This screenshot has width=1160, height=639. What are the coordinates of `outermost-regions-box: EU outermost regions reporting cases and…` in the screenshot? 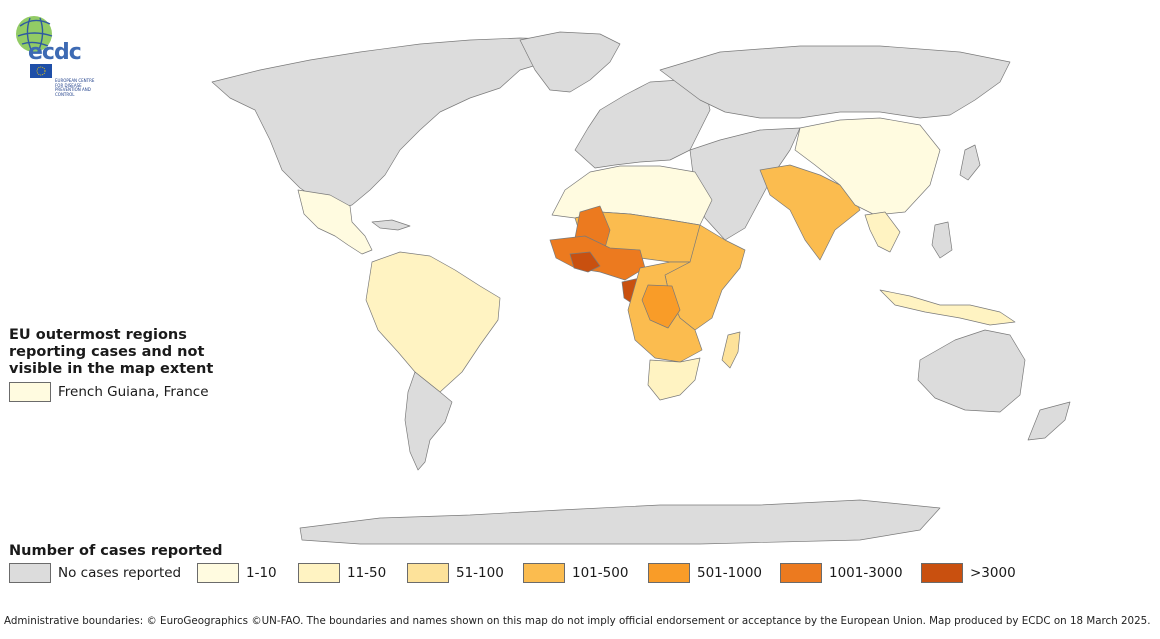 It's located at (114, 364).